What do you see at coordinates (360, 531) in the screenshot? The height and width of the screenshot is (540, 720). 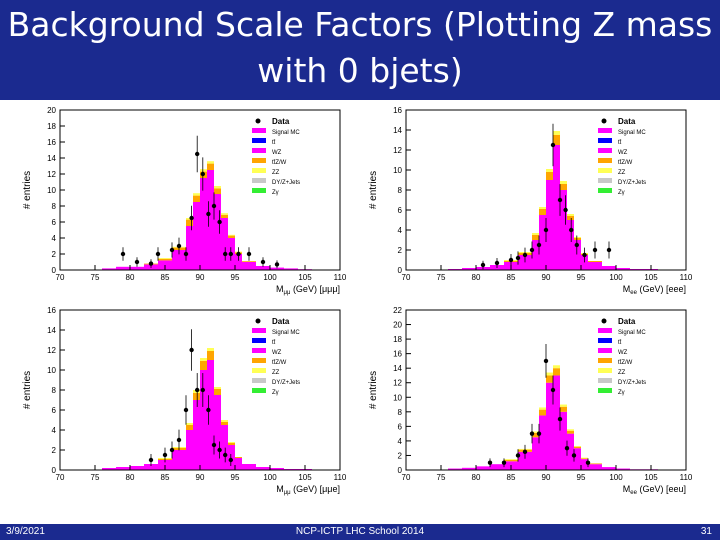 I see `footer-center: NCP-ICTP LHC School 2014` at bounding box center [360, 531].